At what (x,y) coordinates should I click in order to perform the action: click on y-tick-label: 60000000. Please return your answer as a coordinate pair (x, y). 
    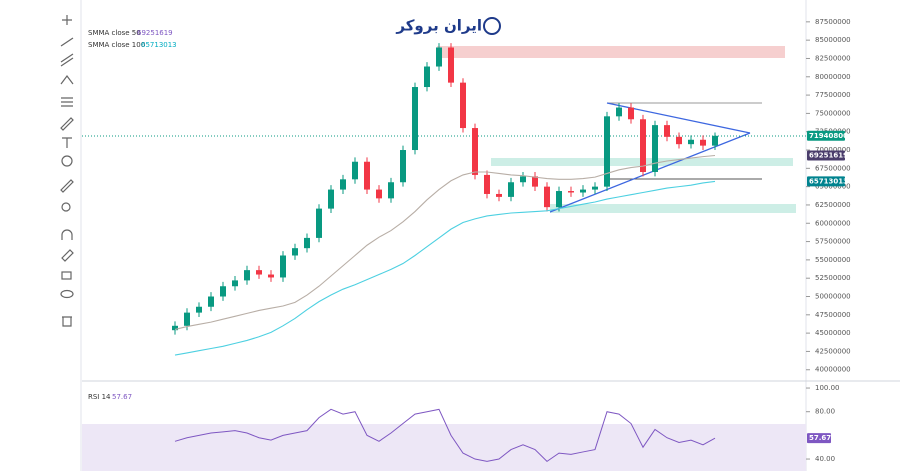
    Looking at the image, I should click on (833, 223).